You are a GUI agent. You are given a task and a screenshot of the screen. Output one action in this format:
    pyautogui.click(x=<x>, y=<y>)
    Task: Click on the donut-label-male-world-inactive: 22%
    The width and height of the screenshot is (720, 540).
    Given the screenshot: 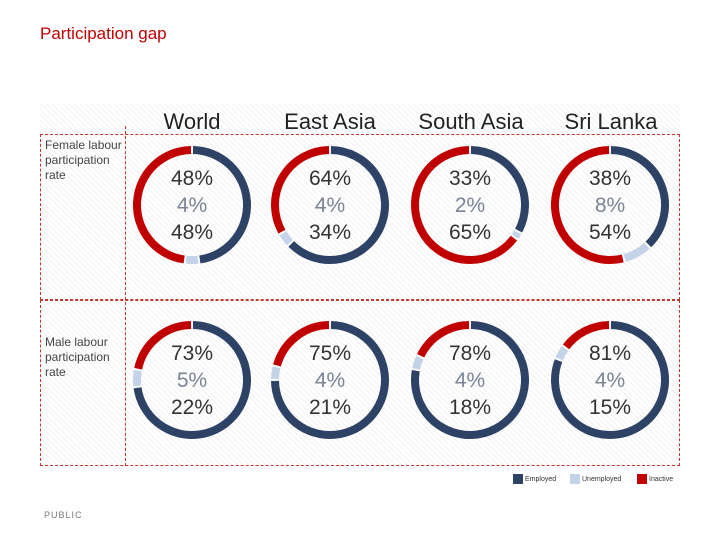 What is the action you would take?
    pyautogui.click(x=192, y=407)
    